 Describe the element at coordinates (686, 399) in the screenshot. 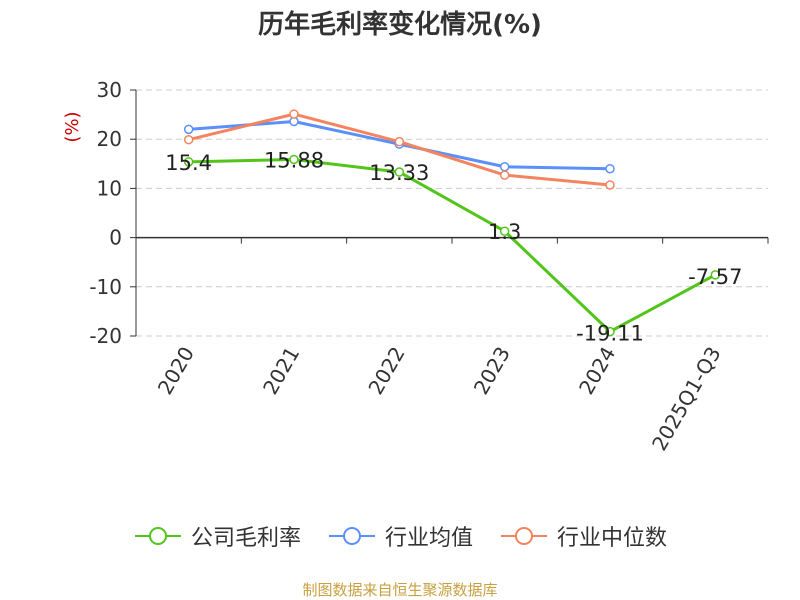

I see `x-tick-label: 2025Q1-Q3` at that location.